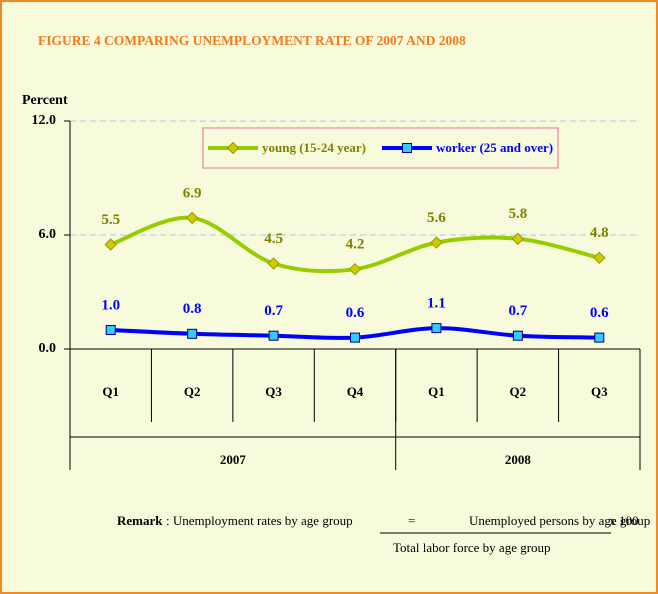 This screenshot has height=594, width=658. Describe the element at coordinates (494, 147) in the screenshot. I see `legend-label: worker (25 and over)` at that location.